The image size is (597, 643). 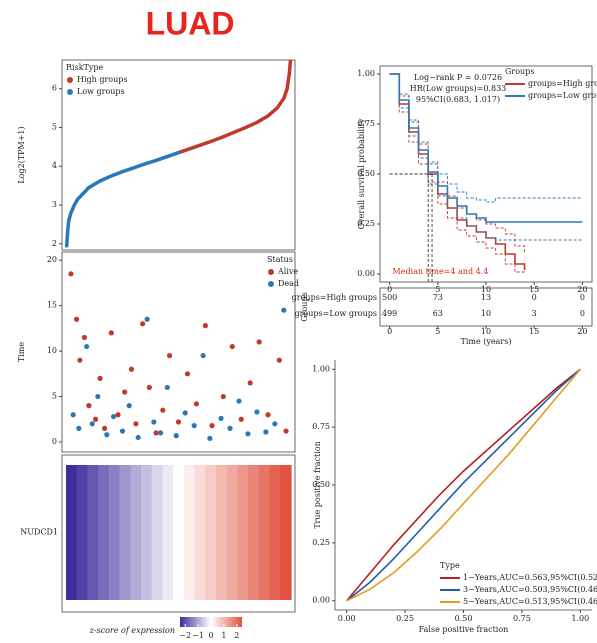 What do you see at coordinates (458, 88) in the screenshot?
I see `annotation: HR(Low groups)=0.833` at bounding box center [458, 88].